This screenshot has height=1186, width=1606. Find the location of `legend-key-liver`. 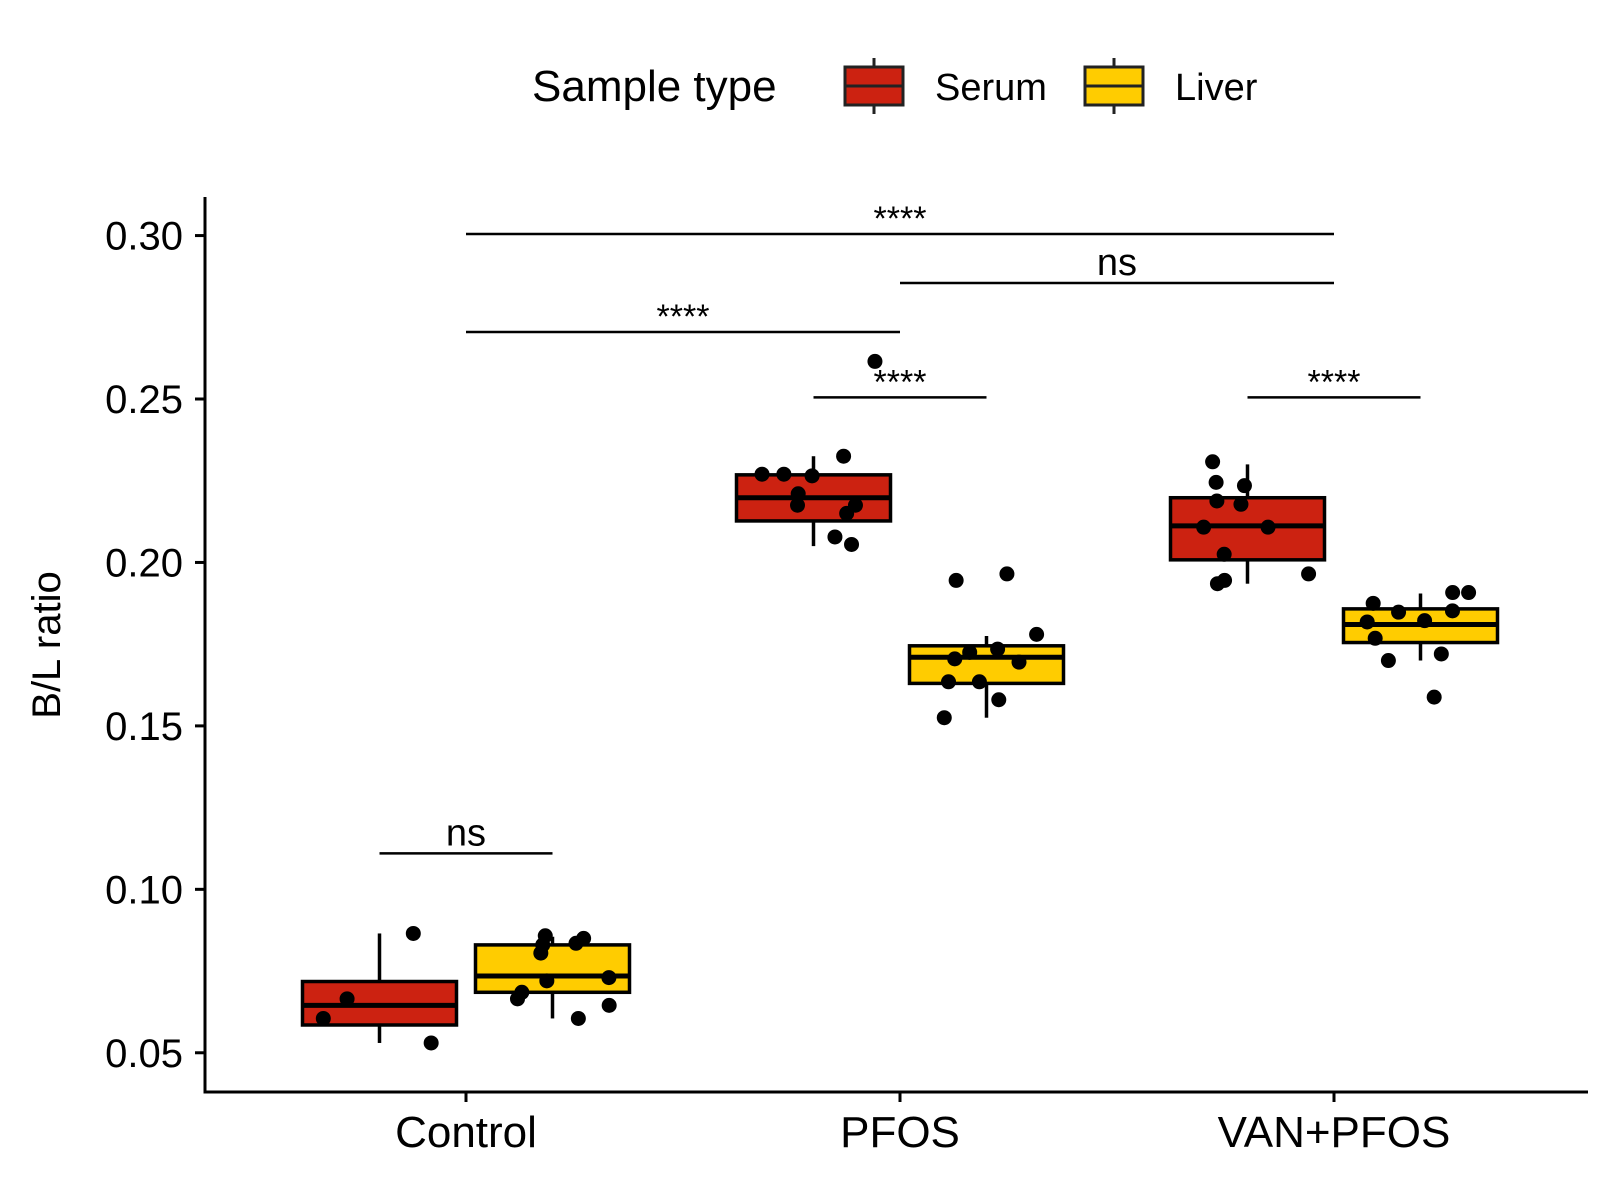

legend-key-liver is located at coordinates (1114, 86).